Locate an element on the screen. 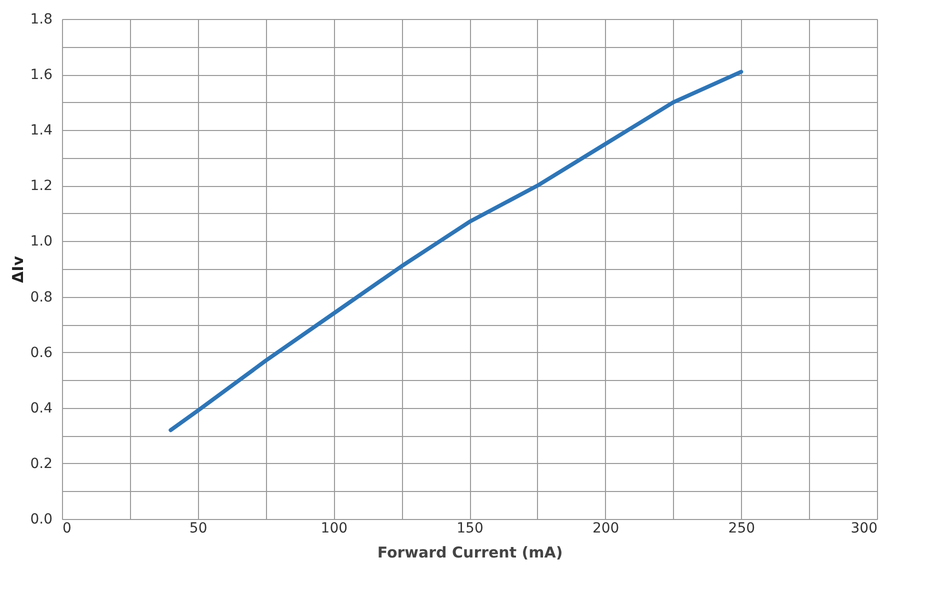 The image size is (926, 603). y-tick-label: 0.4 is located at coordinates (41, 408).